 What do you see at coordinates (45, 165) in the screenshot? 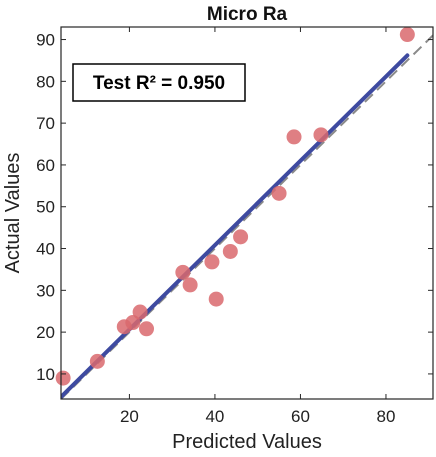
I see `y-tick-label: 60` at bounding box center [45, 165].